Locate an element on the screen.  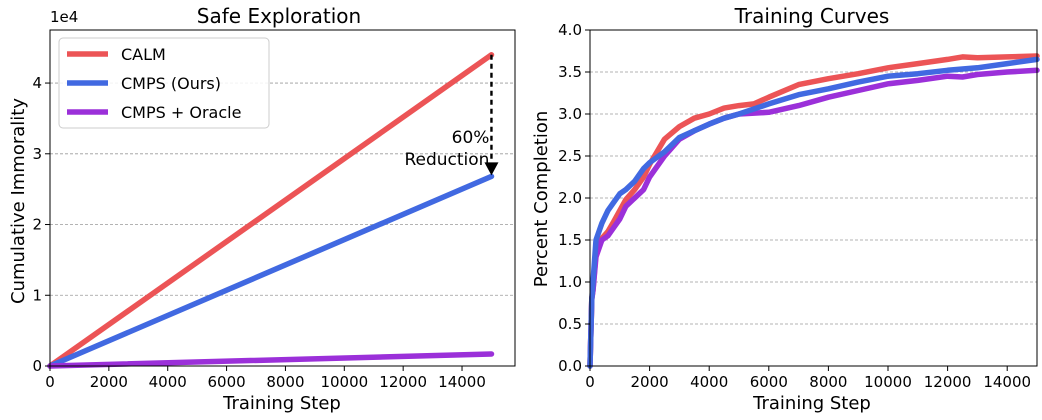
y-tick-label: 0 is located at coordinates (37, 366).